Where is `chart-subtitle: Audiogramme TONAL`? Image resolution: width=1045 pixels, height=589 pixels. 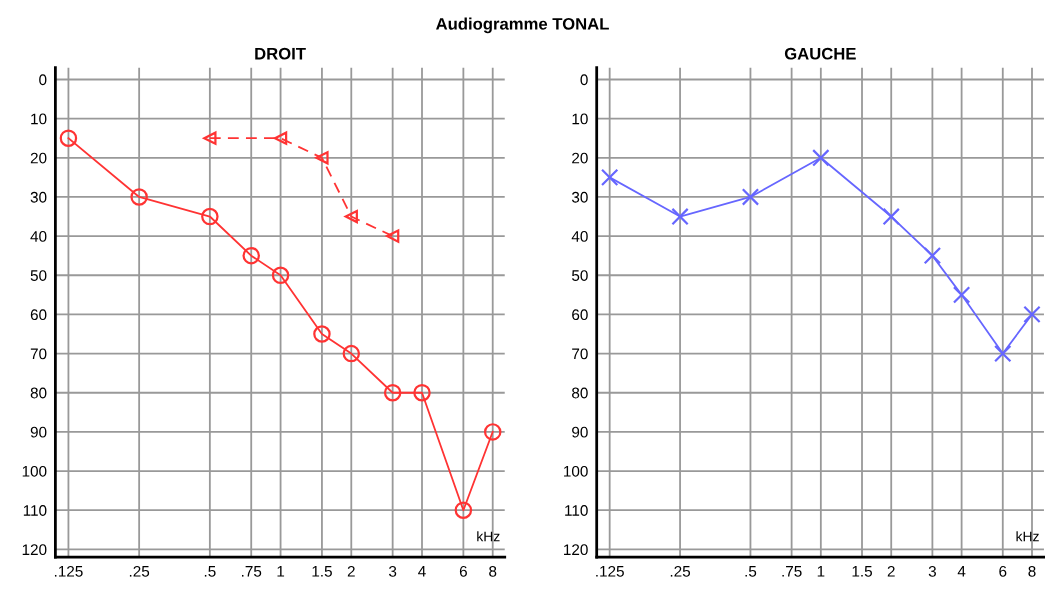
chart-subtitle: Audiogramme TONAL is located at coordinates (522, 25).